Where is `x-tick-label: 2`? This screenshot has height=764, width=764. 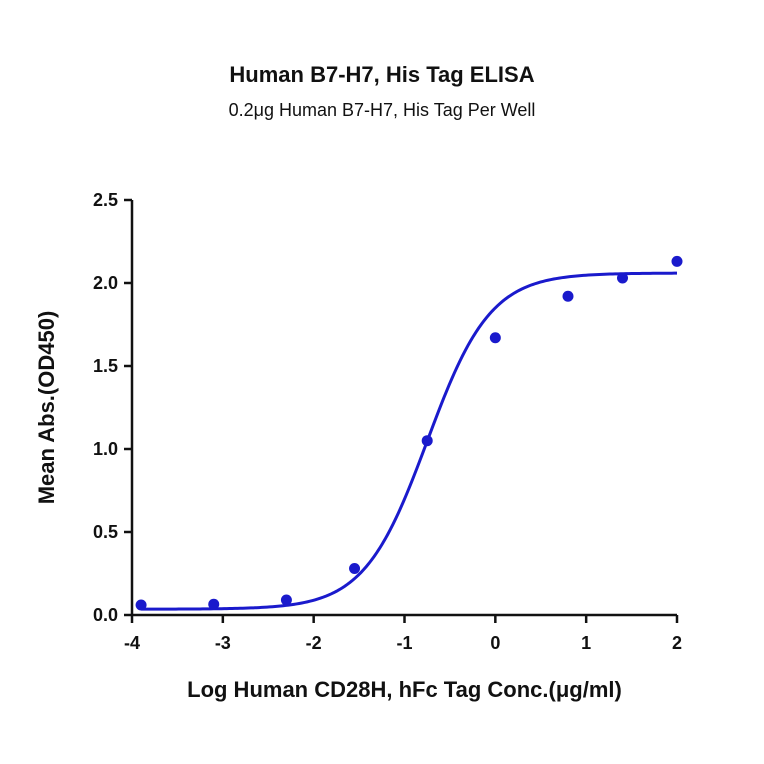 x-tick-label: 2 is located at coordinates (677, 643).